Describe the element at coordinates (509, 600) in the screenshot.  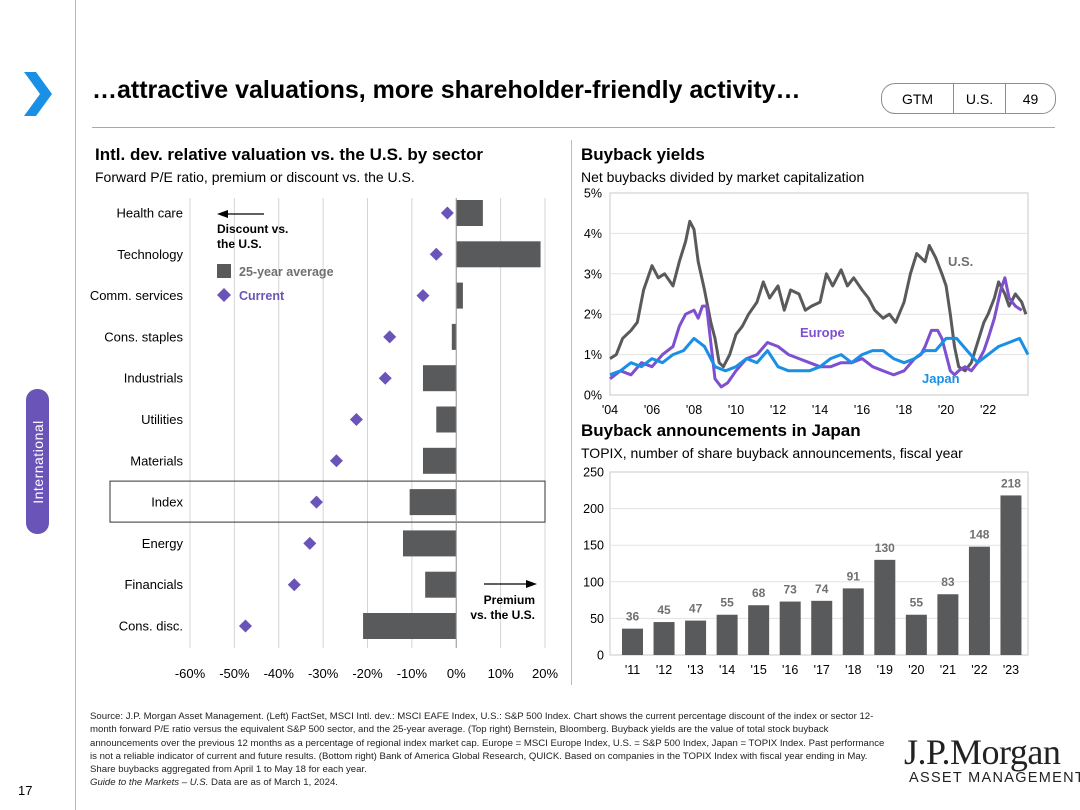
I see `premium-label: Premium` at that location.